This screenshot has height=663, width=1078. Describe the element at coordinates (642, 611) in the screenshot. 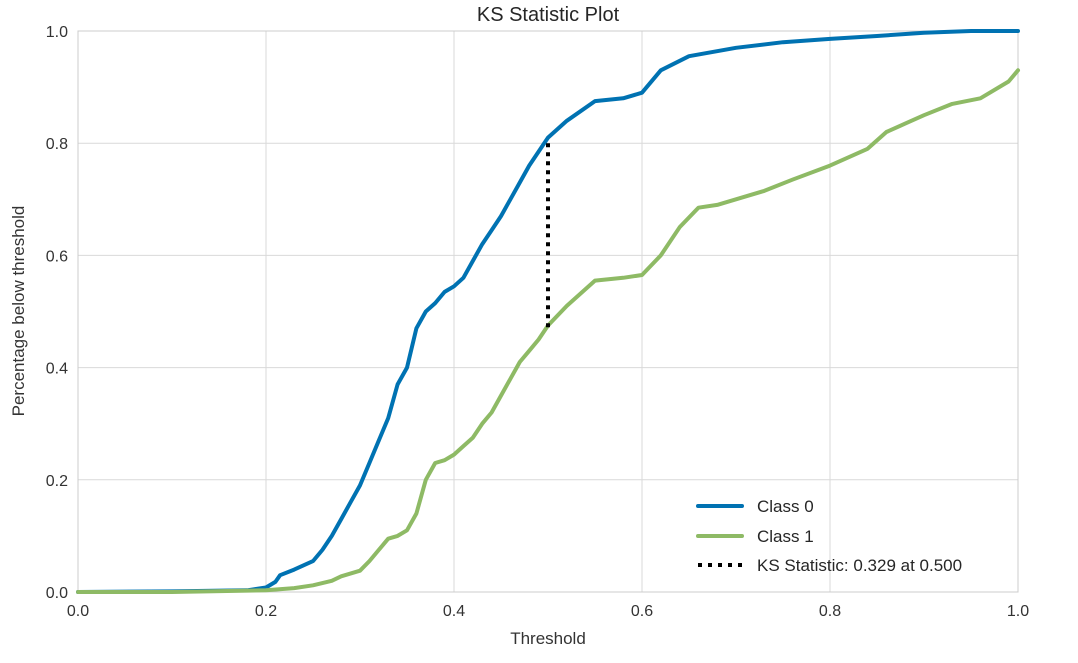

I see `x-tick-label: 0.6` at that location.